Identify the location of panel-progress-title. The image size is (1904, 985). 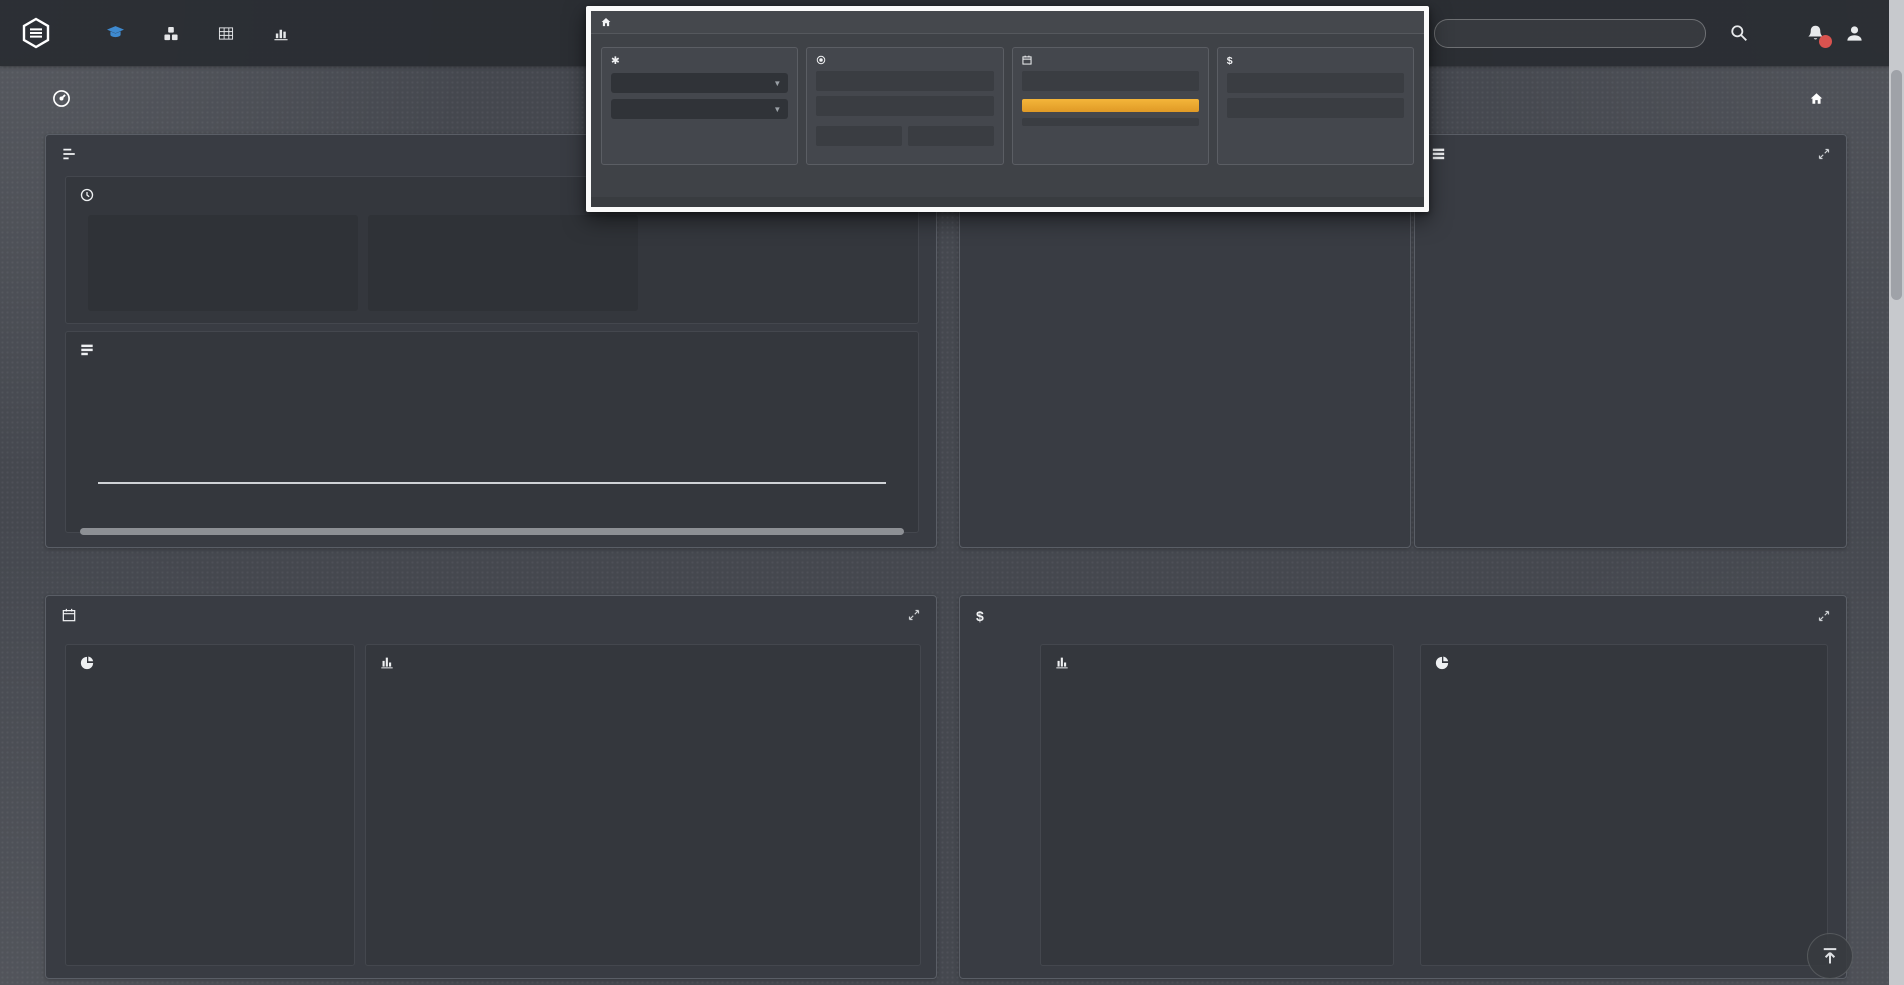
(73, 154).